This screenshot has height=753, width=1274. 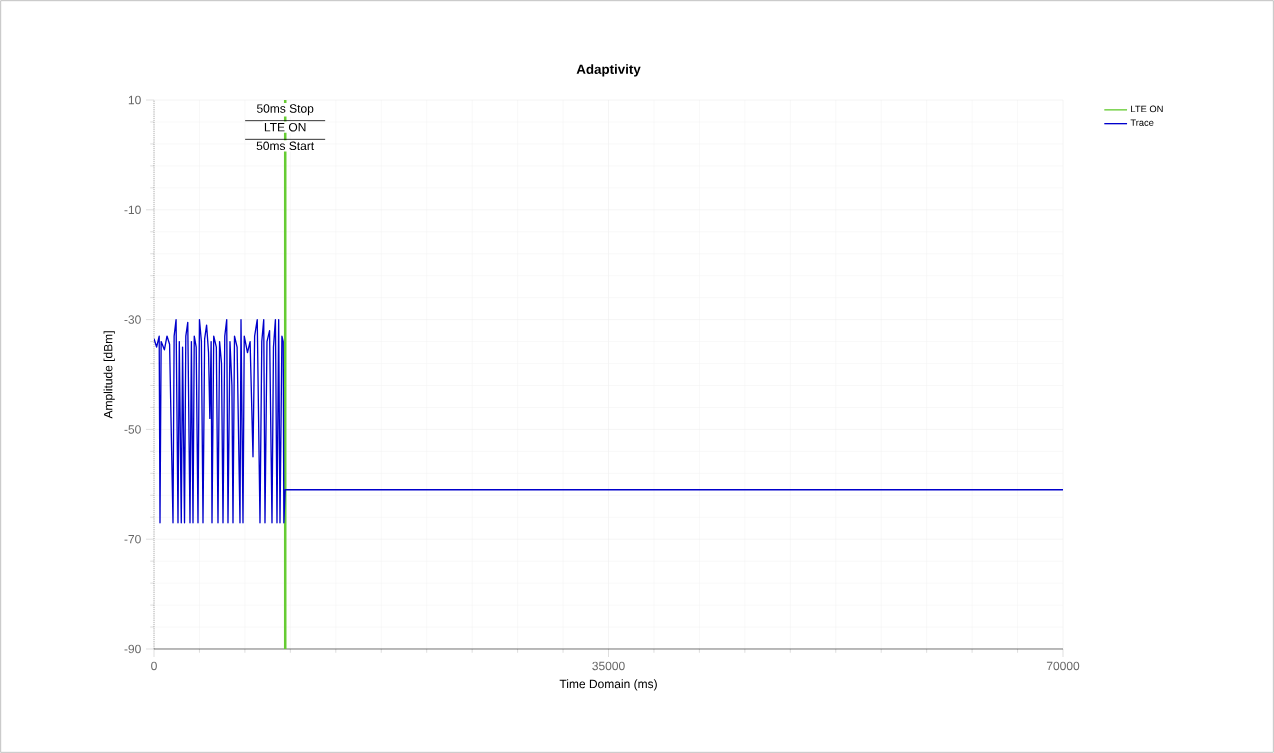 I want to click on y-axis-title: Amplitude [dBm], so click(x=109, y=375).